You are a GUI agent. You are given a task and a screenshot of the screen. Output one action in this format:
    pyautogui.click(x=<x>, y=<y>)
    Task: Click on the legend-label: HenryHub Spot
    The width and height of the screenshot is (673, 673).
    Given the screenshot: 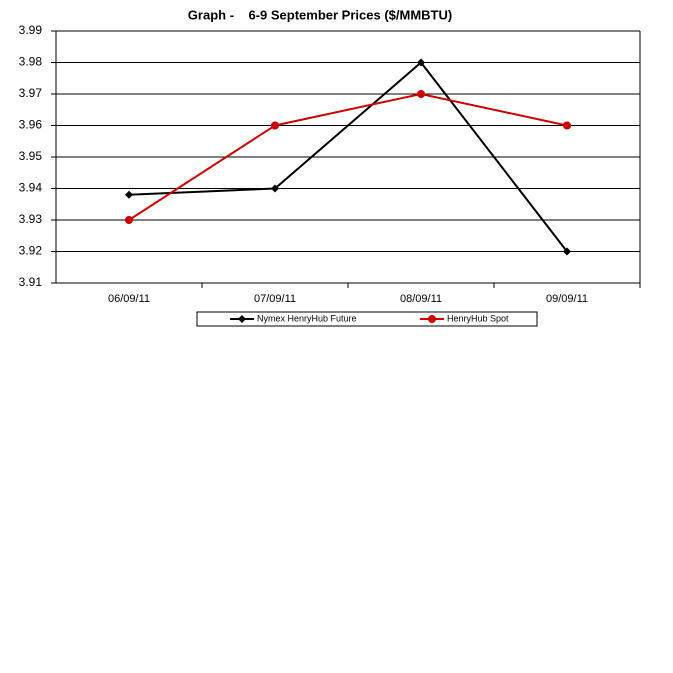 What is the action you would take?
    pyautogui.click(x=478, y=318)
    